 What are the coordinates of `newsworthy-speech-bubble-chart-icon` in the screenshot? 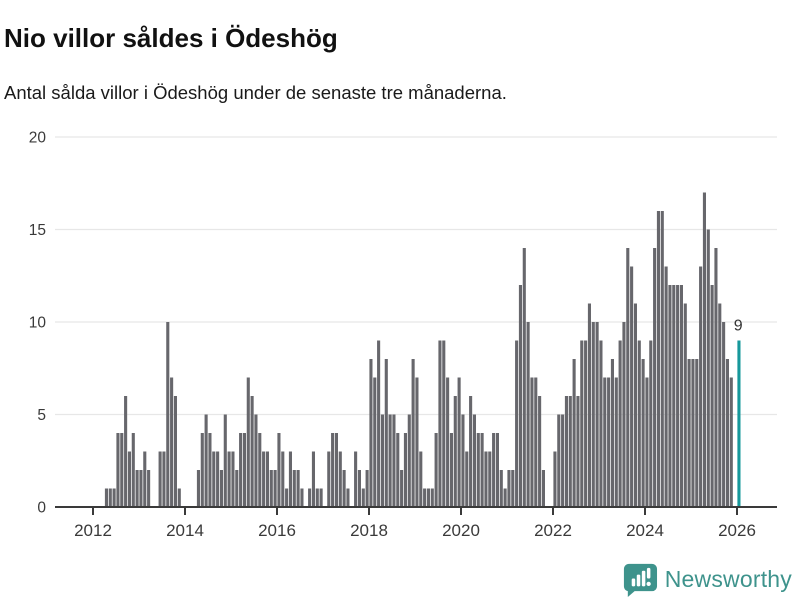 It's located at (640, 580).